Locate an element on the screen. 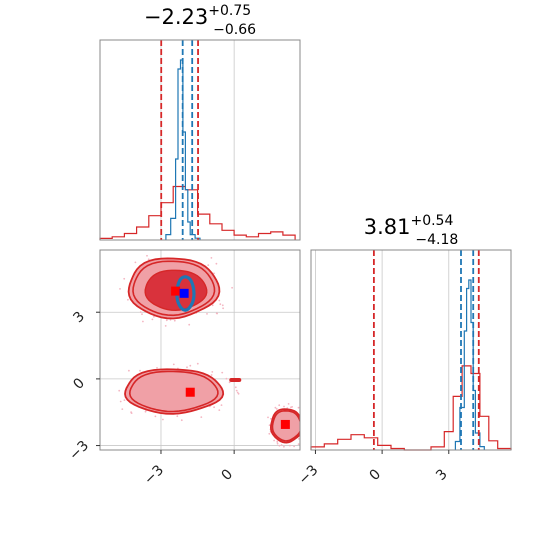 The height and width of the screenshot is (550, 550). marginal-1-title: −2.23+0.75 −0.66 is located at coordinates (200, 20).